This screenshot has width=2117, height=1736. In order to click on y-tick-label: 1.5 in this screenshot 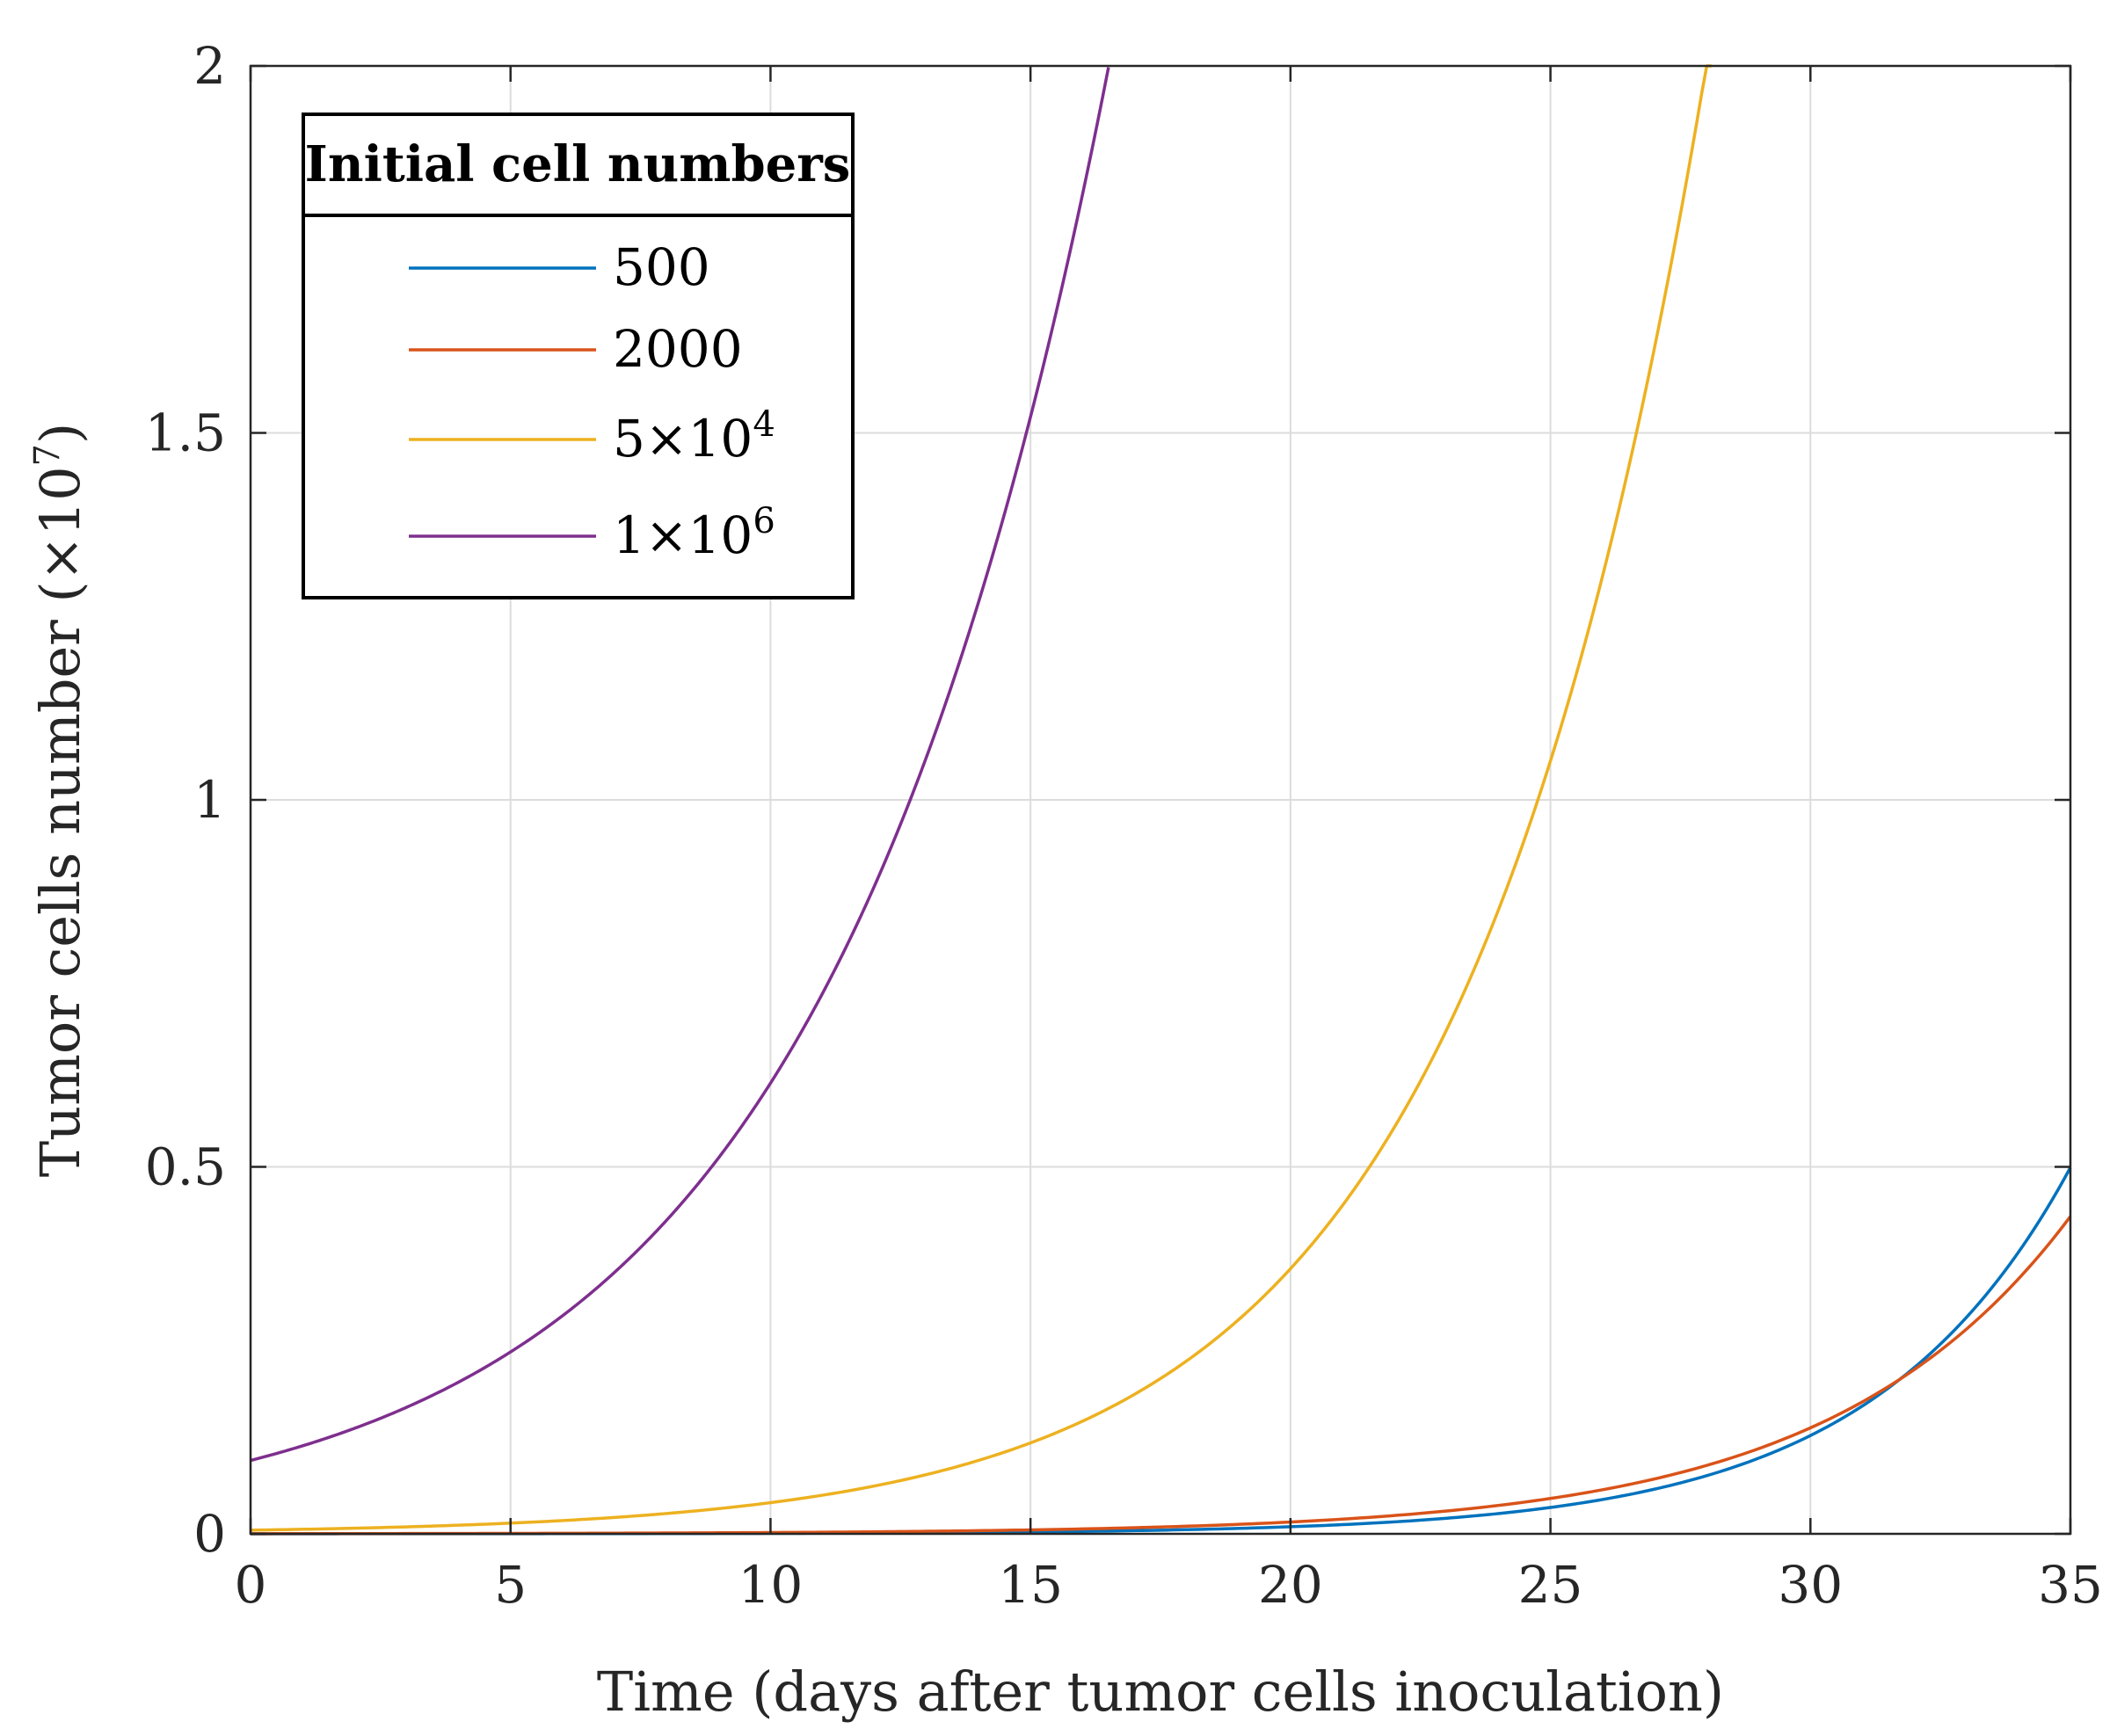, I will do `click(186, 433)`.